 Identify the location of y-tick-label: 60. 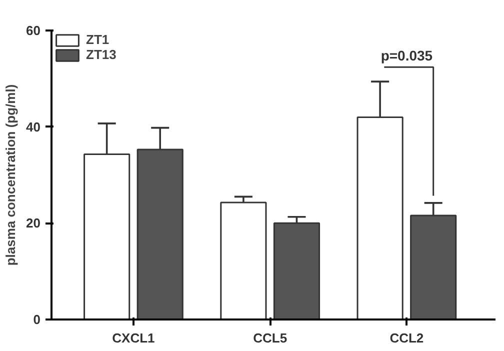
(33, 30).